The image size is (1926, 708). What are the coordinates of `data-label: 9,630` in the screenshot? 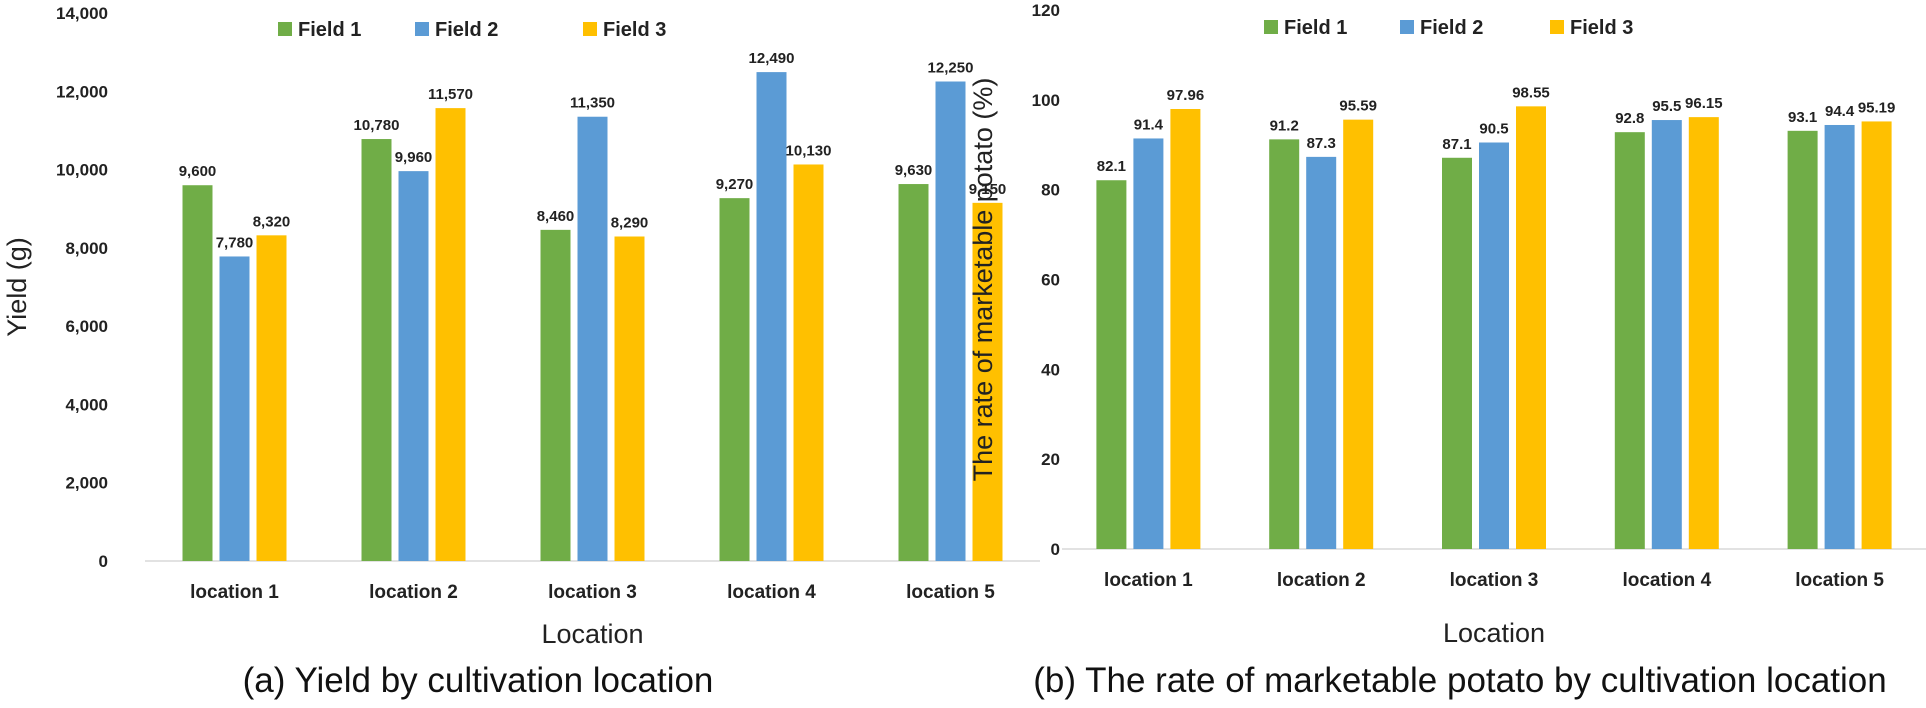 It's located at (914, 170).